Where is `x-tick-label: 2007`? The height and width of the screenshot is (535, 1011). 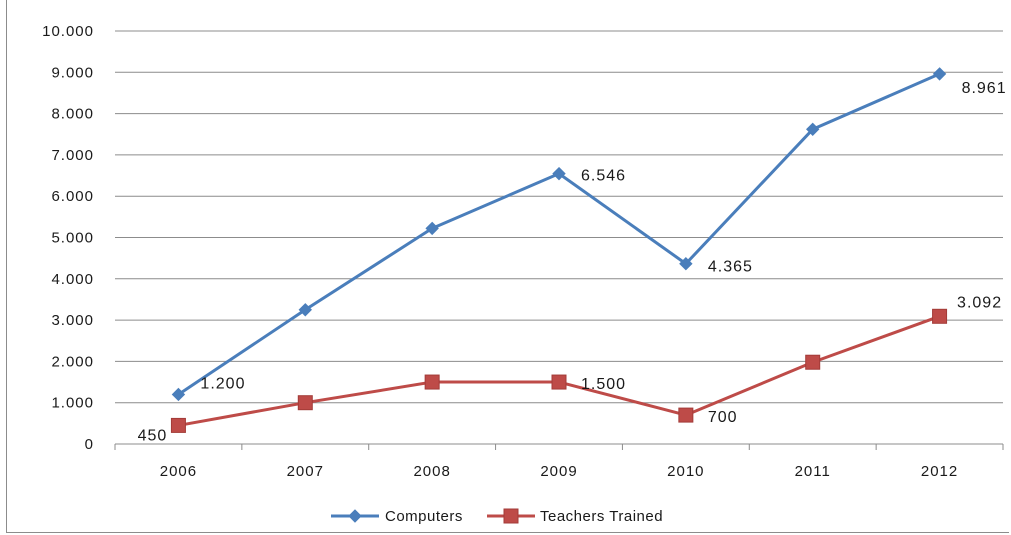 x-tick-label: 2007 is located at coordinates (305, 471).